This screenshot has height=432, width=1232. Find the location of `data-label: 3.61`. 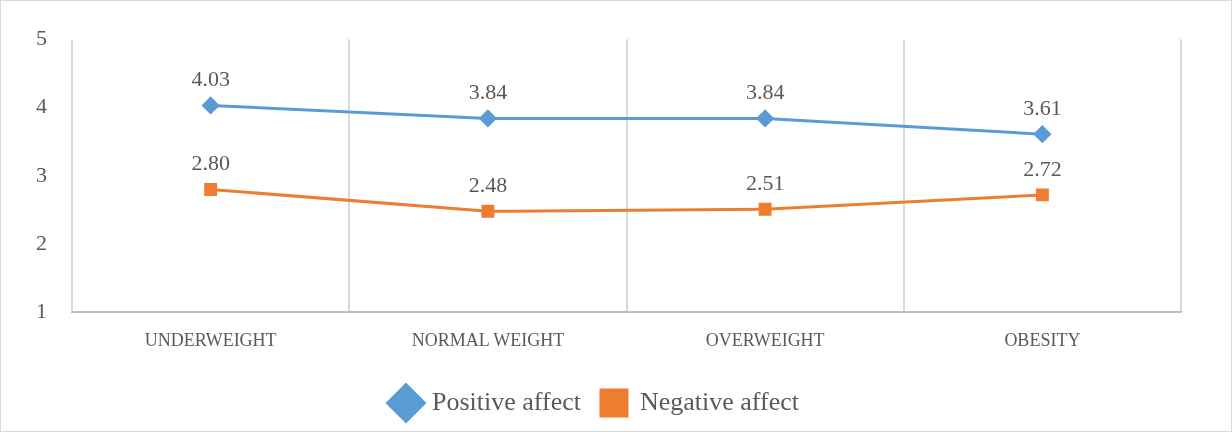

data-label: 3.61 is located at coordinates (1042, 107).